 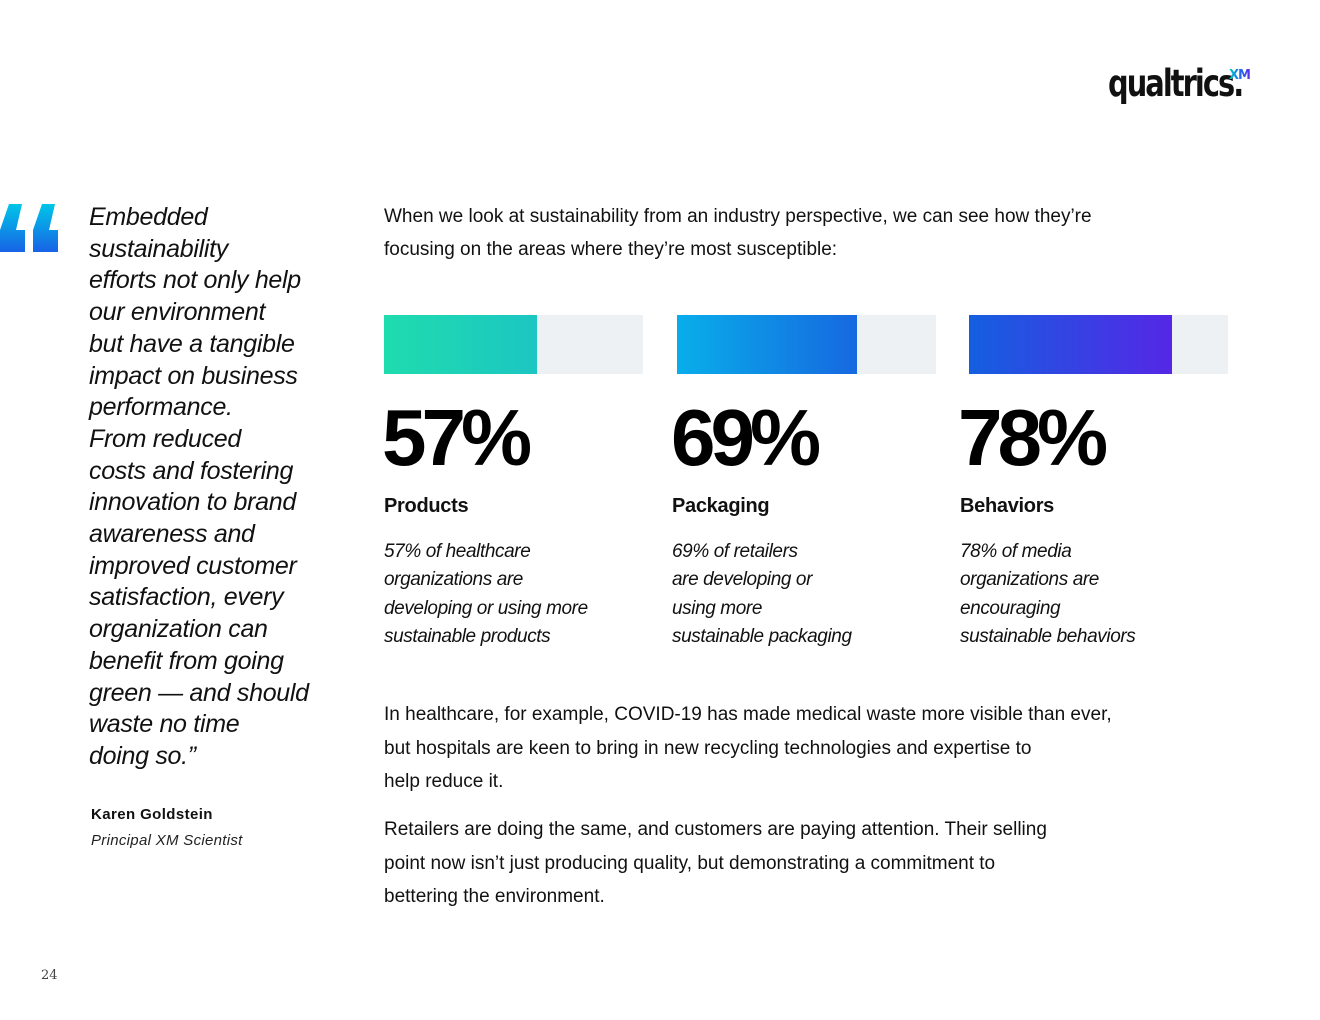 I want to click on stat-desc-line: 78% of media, so click(x=1016, y=551).